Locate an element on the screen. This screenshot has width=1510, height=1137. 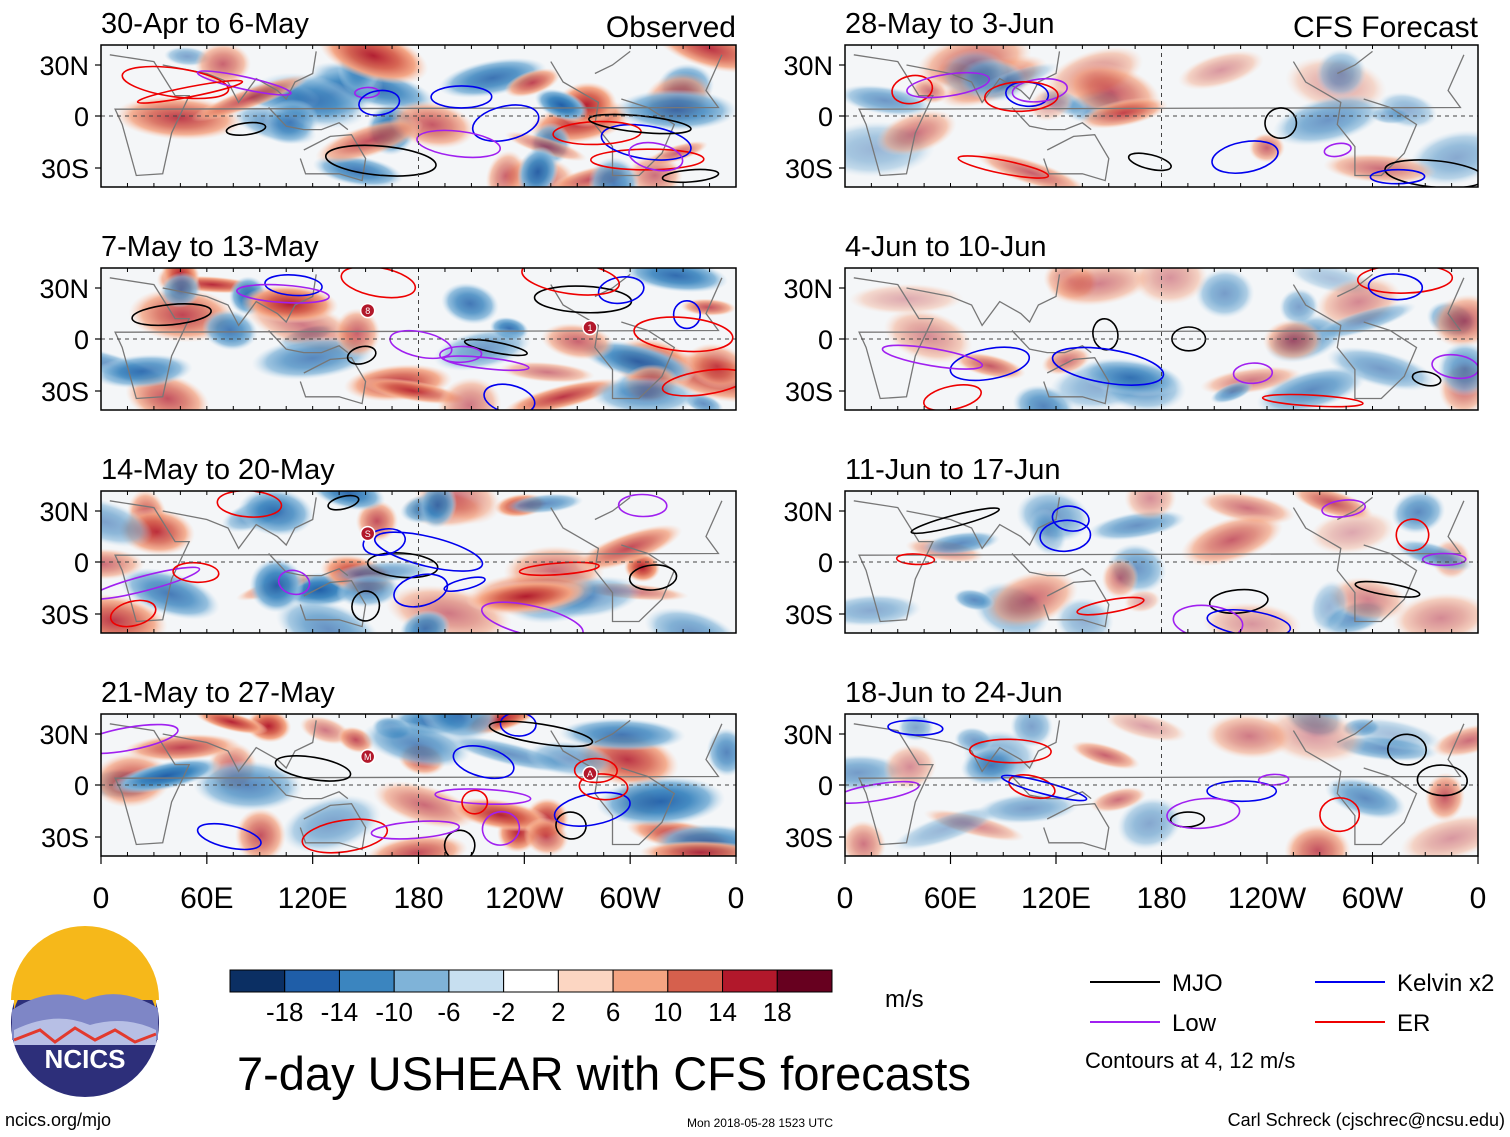
x-axis-left: 0 60E 120E 180 120W 60W 0 is located at coordinates (419, 885).